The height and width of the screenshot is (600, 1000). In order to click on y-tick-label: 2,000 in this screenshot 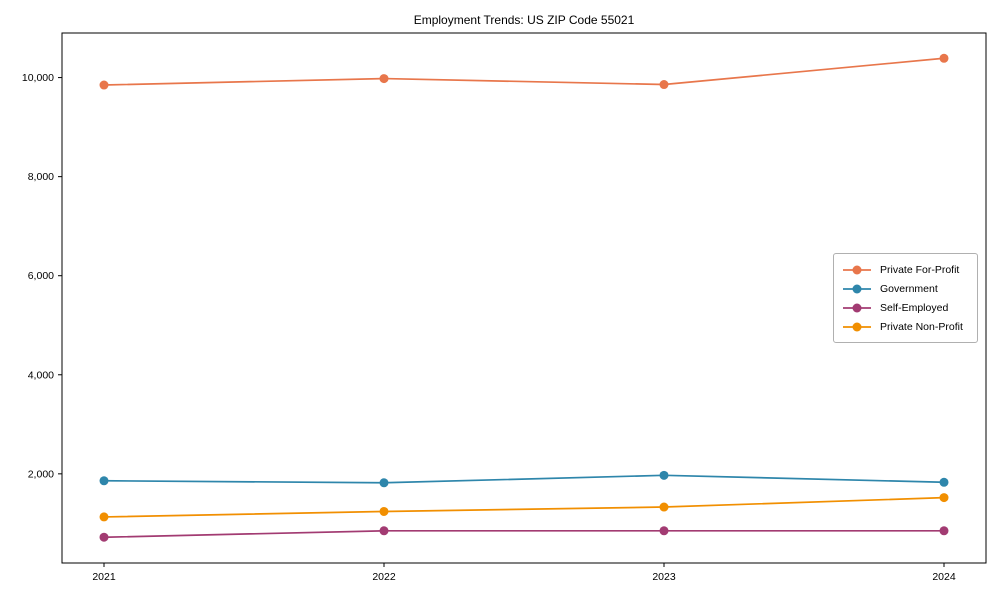, I will do `click(41, 474)`.